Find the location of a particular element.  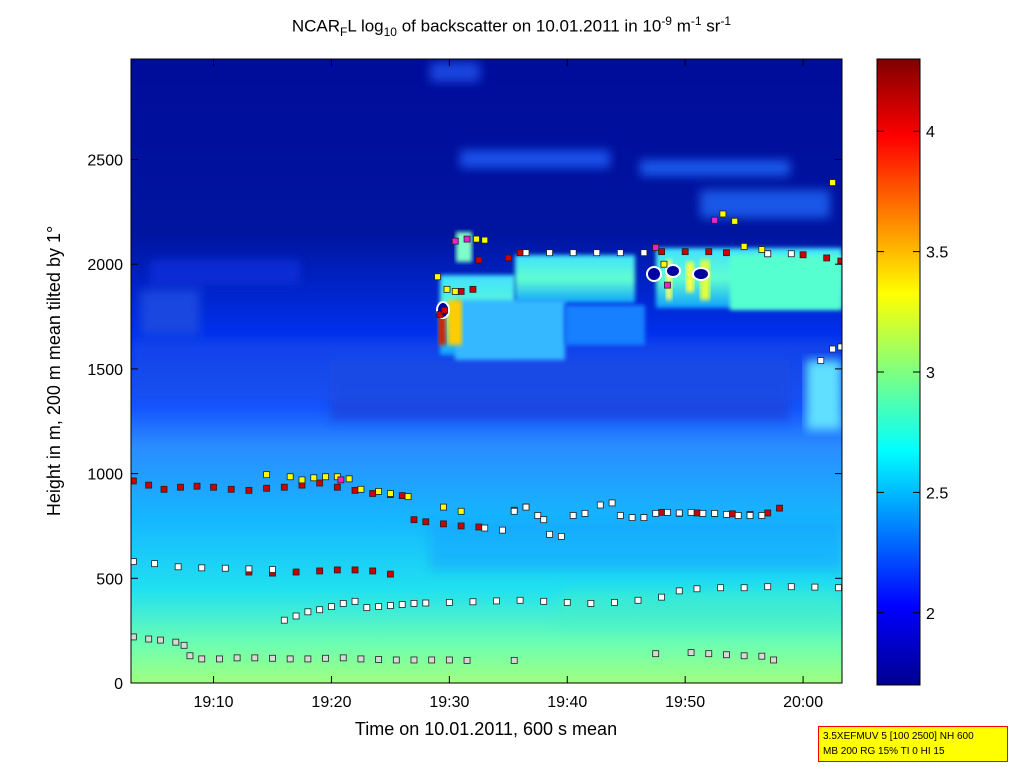

x-axis-label: Time on 10.01.2011, 600 s mean is located at coordinates (486, 729).